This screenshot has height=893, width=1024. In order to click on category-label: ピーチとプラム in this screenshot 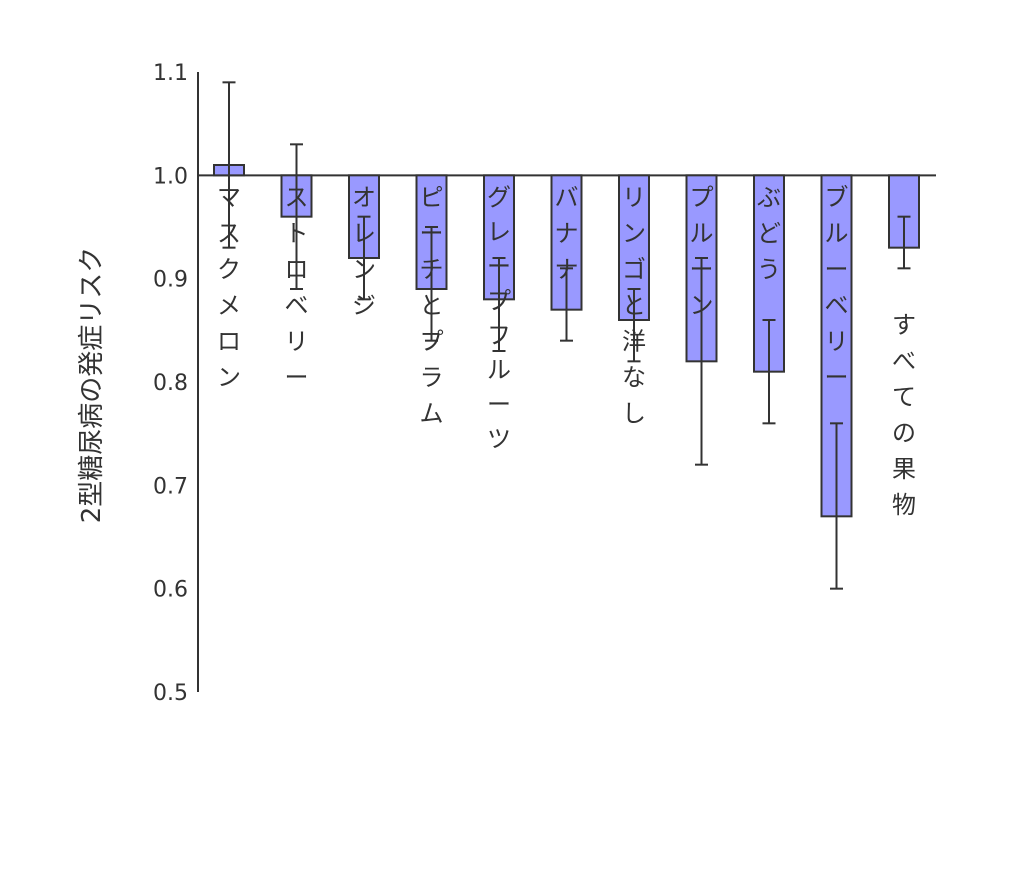, I will do `click(432, 305)`.